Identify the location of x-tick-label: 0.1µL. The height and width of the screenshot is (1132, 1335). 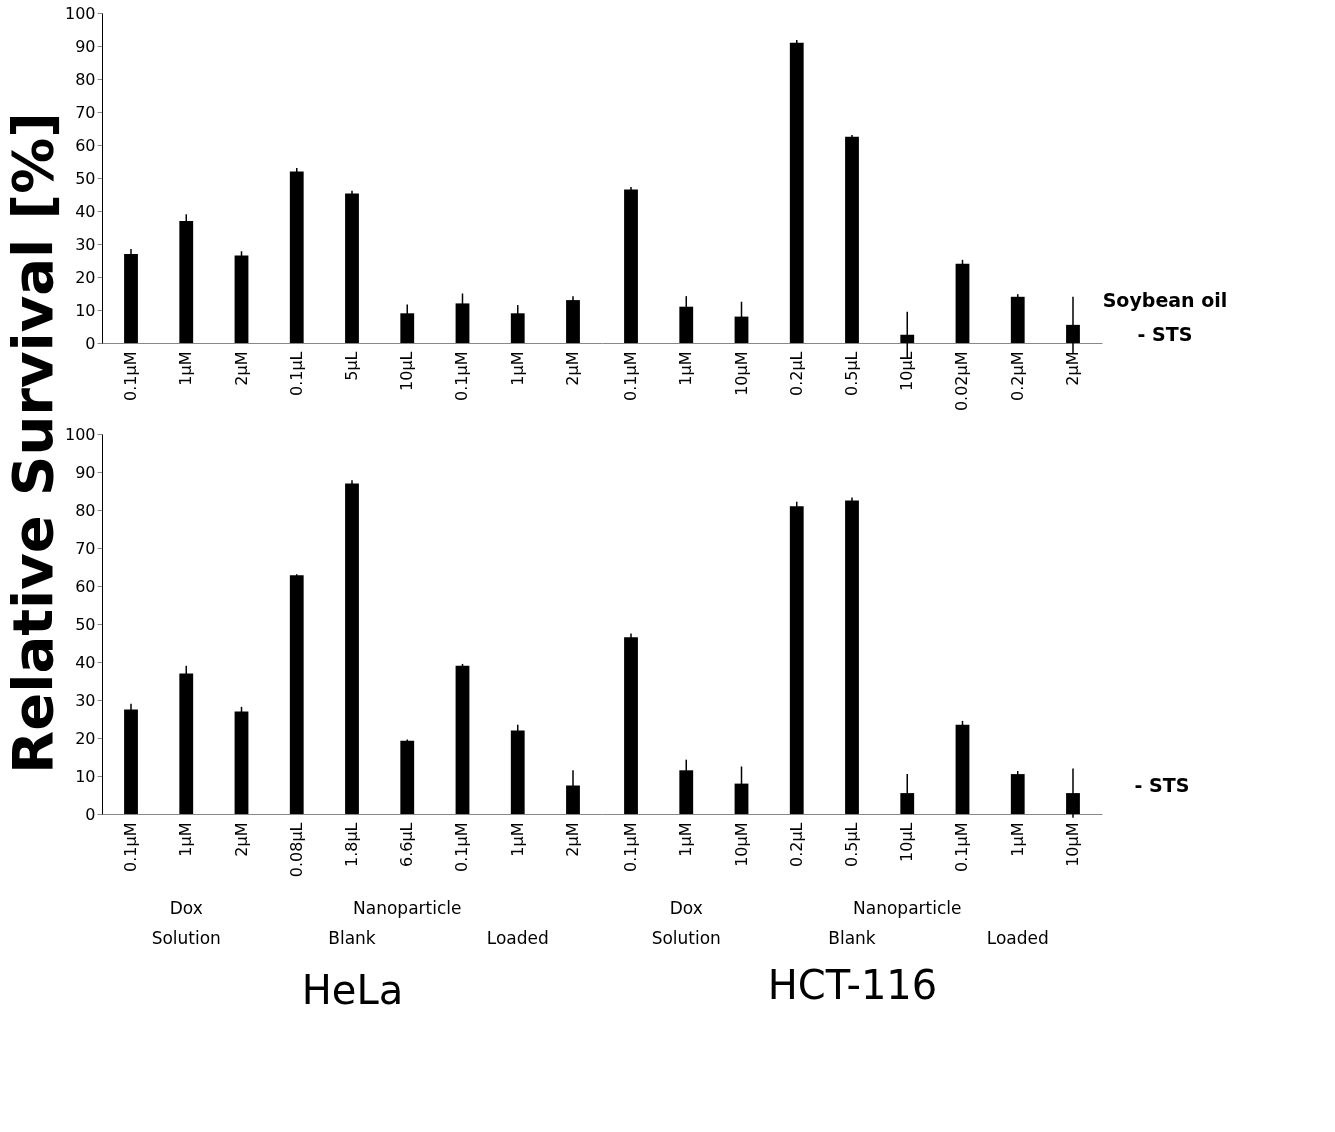
(296, 374).